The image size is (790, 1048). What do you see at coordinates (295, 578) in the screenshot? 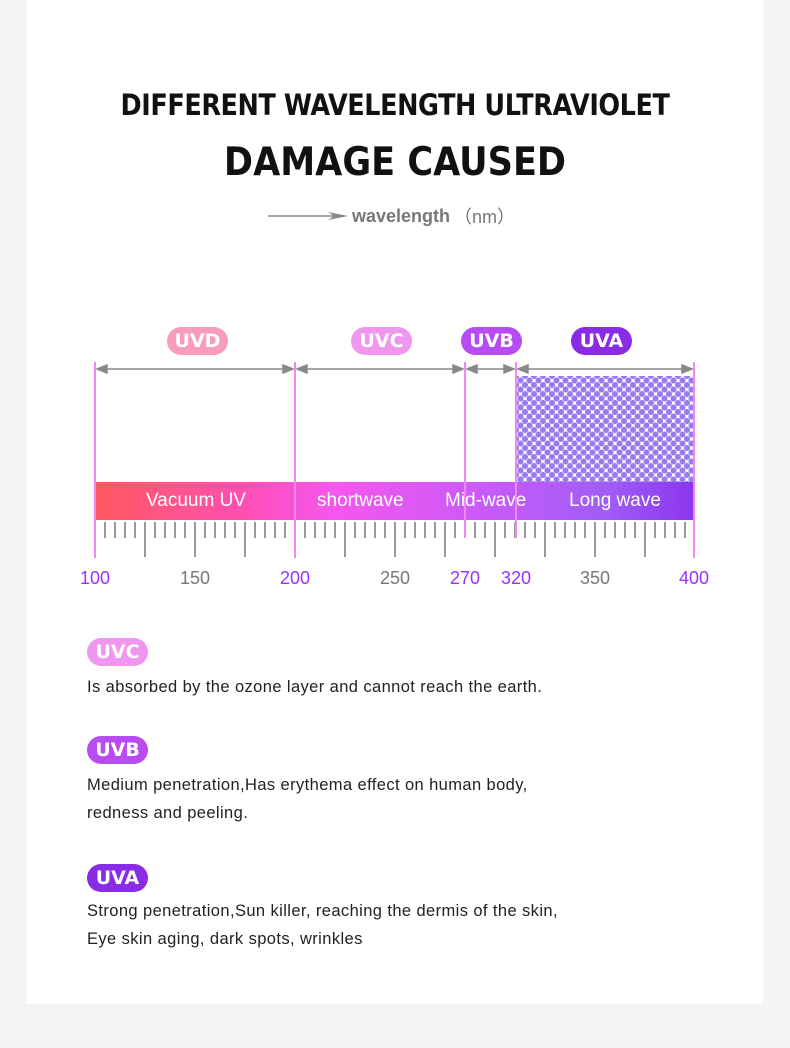
I see `tick-label: 200` at bounding box center [295, 578].